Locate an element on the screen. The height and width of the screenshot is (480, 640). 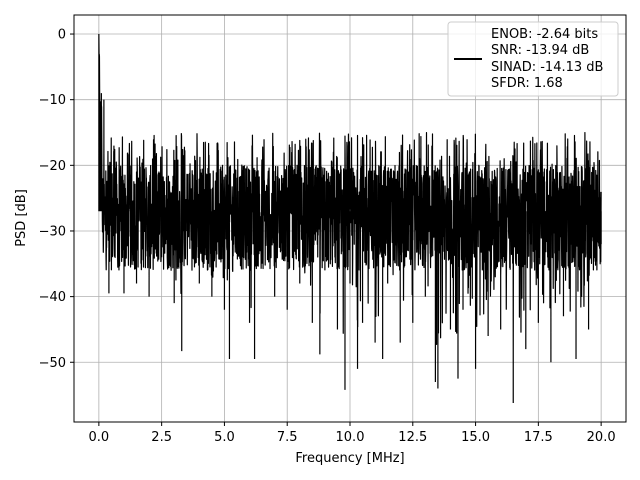
y-tick-label: −50 is located at coordinates (52, 363).